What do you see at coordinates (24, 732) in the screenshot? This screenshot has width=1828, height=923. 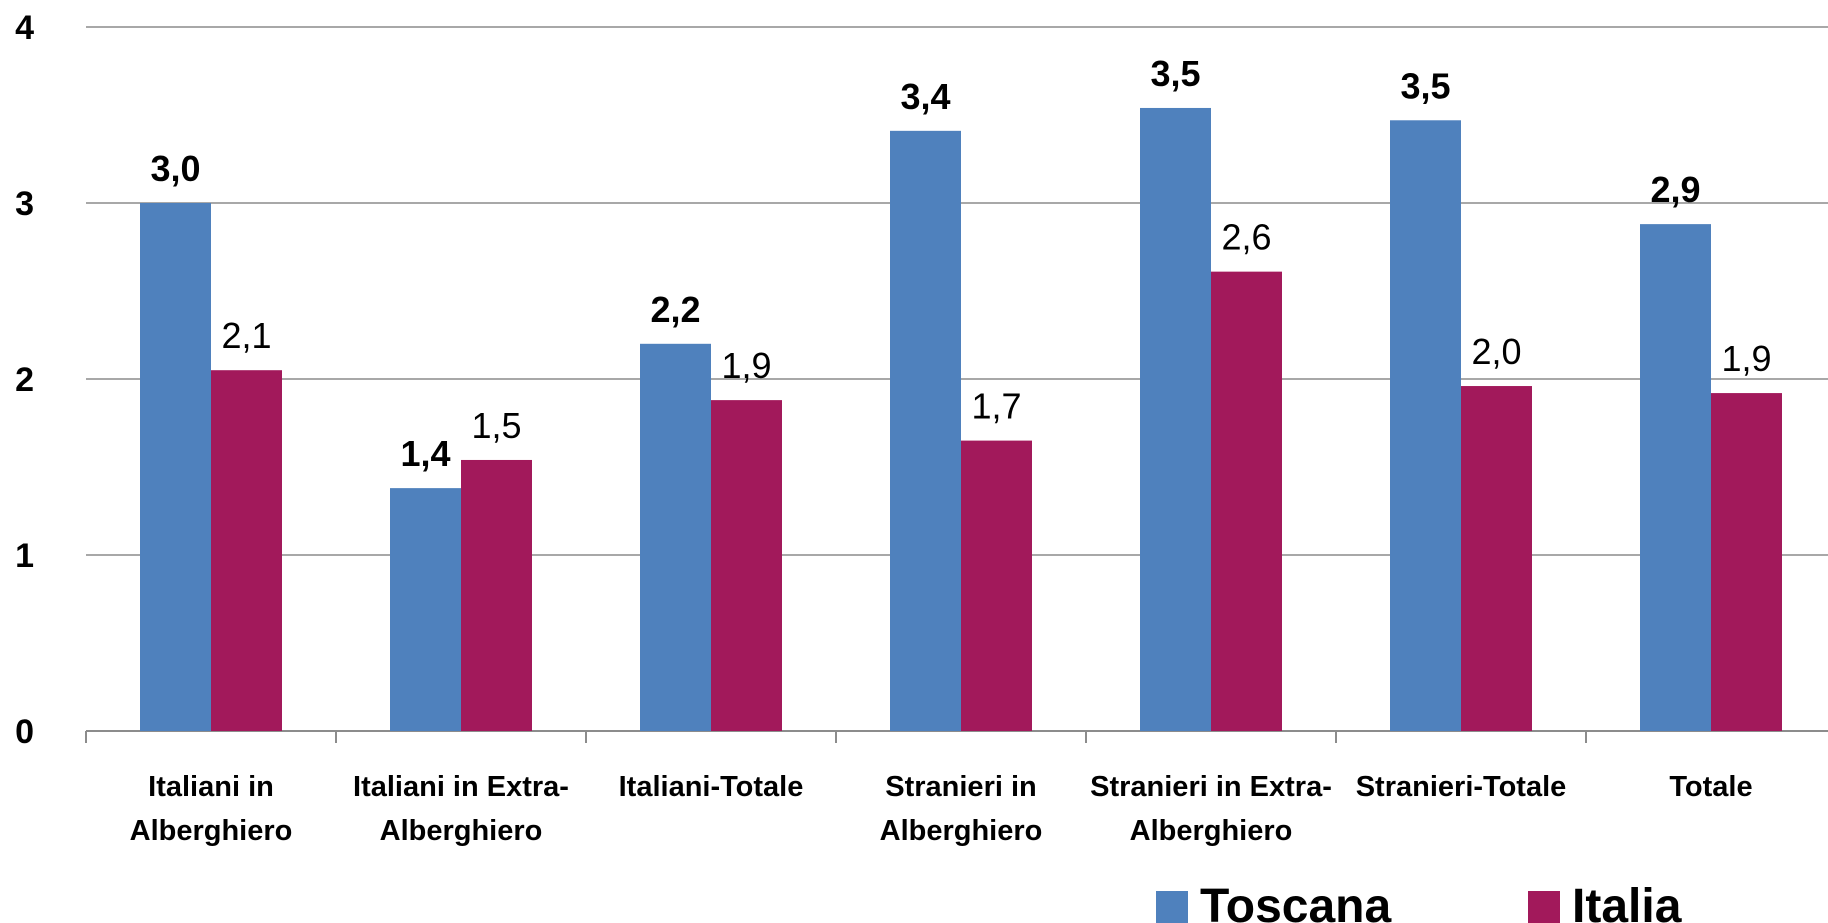 I see `y-tick-label: 0` at bounding box center [24, 732].